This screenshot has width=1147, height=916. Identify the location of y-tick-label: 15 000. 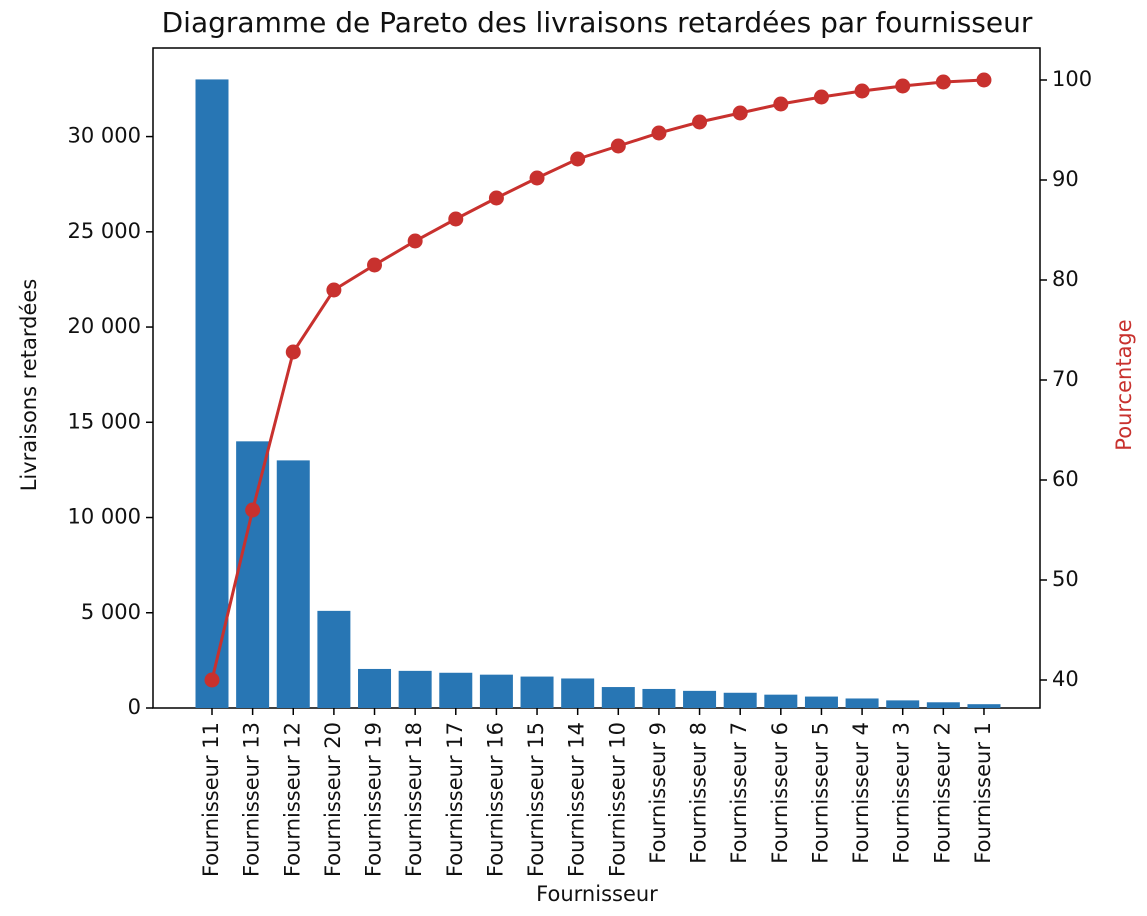
(104, 421).